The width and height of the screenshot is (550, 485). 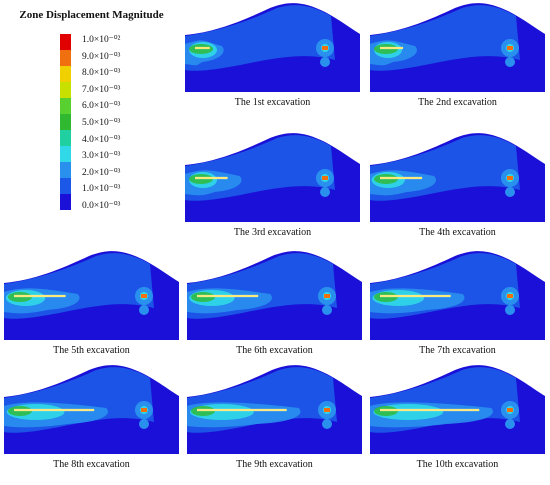 I want to click on legend-color-bar, so click(x=65, y=122).